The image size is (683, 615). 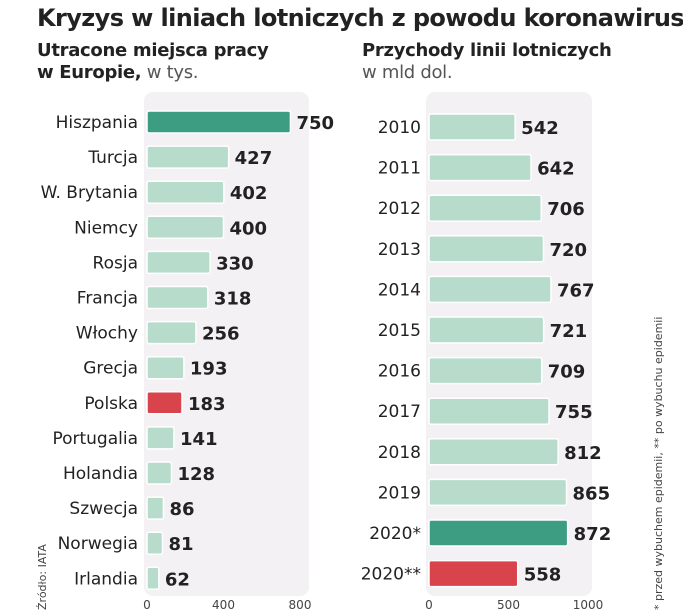 I want to click on value-label: 86, so click(x=181, y=509).